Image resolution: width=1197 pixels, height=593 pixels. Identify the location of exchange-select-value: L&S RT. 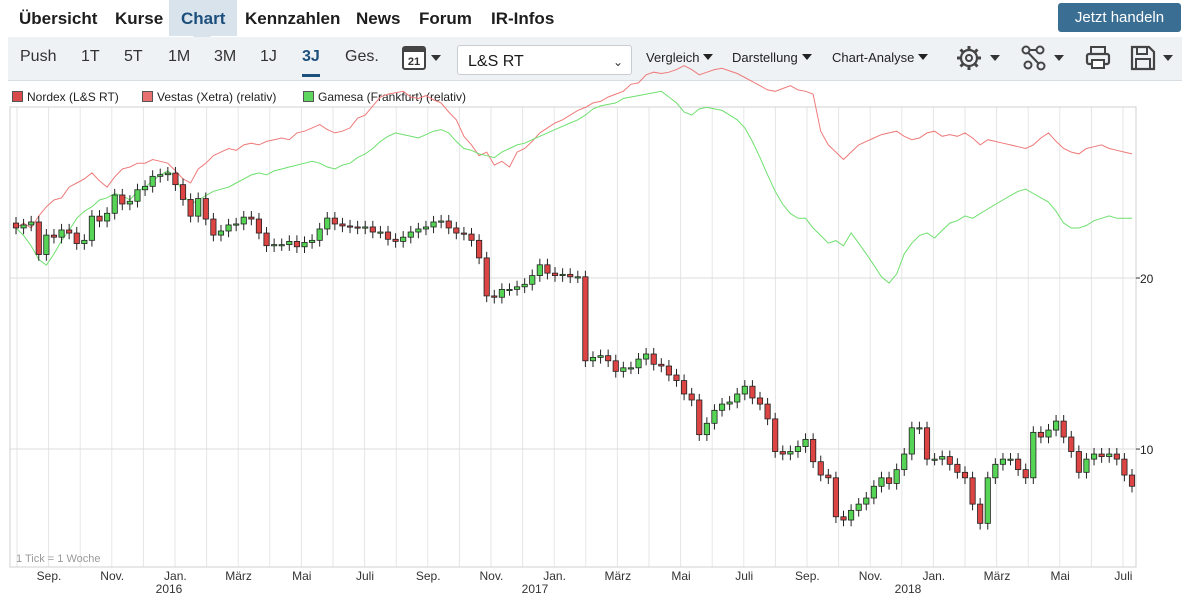
(496, 61).